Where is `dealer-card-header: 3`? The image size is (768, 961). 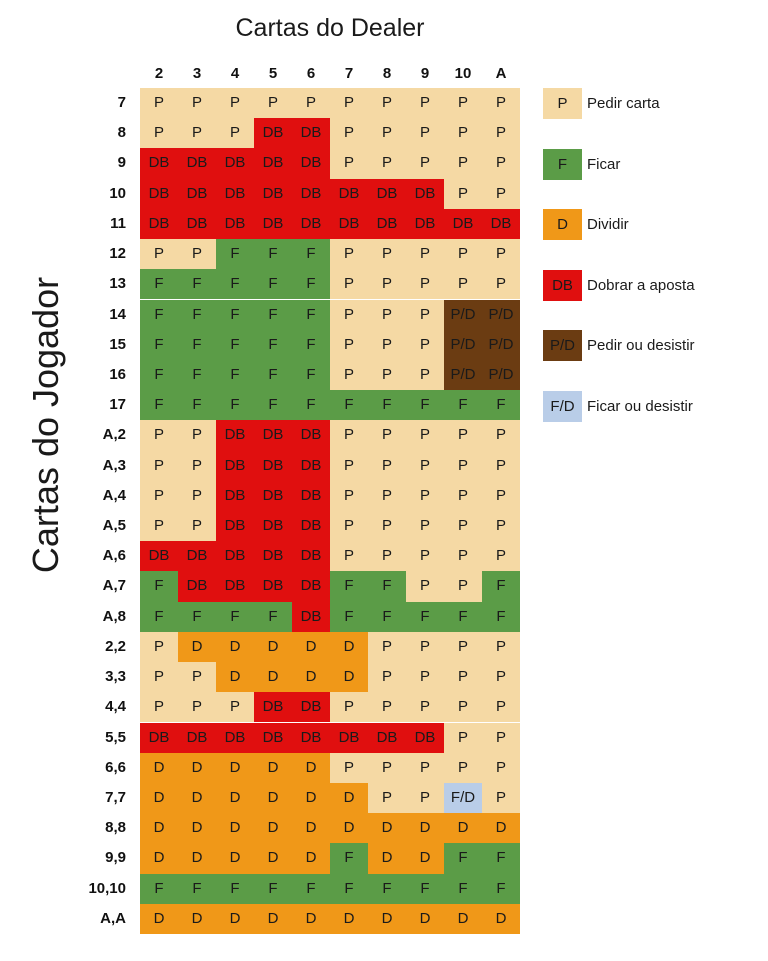
dealer-card-header: 3 is located at coordinates (197, 73).